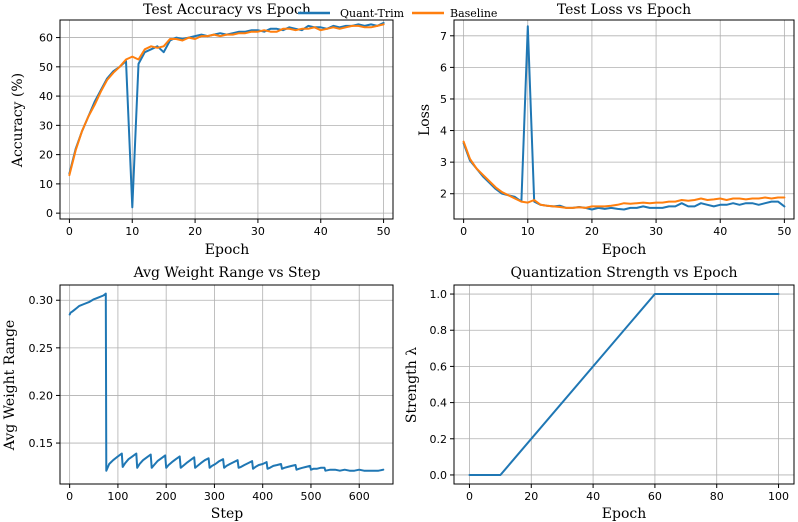 The height and width of the screenshot is (522, 798). Describe the element at coordinates (439, 330) in the screenshot. I see `strength-ytick-label: 0.8` at that location.